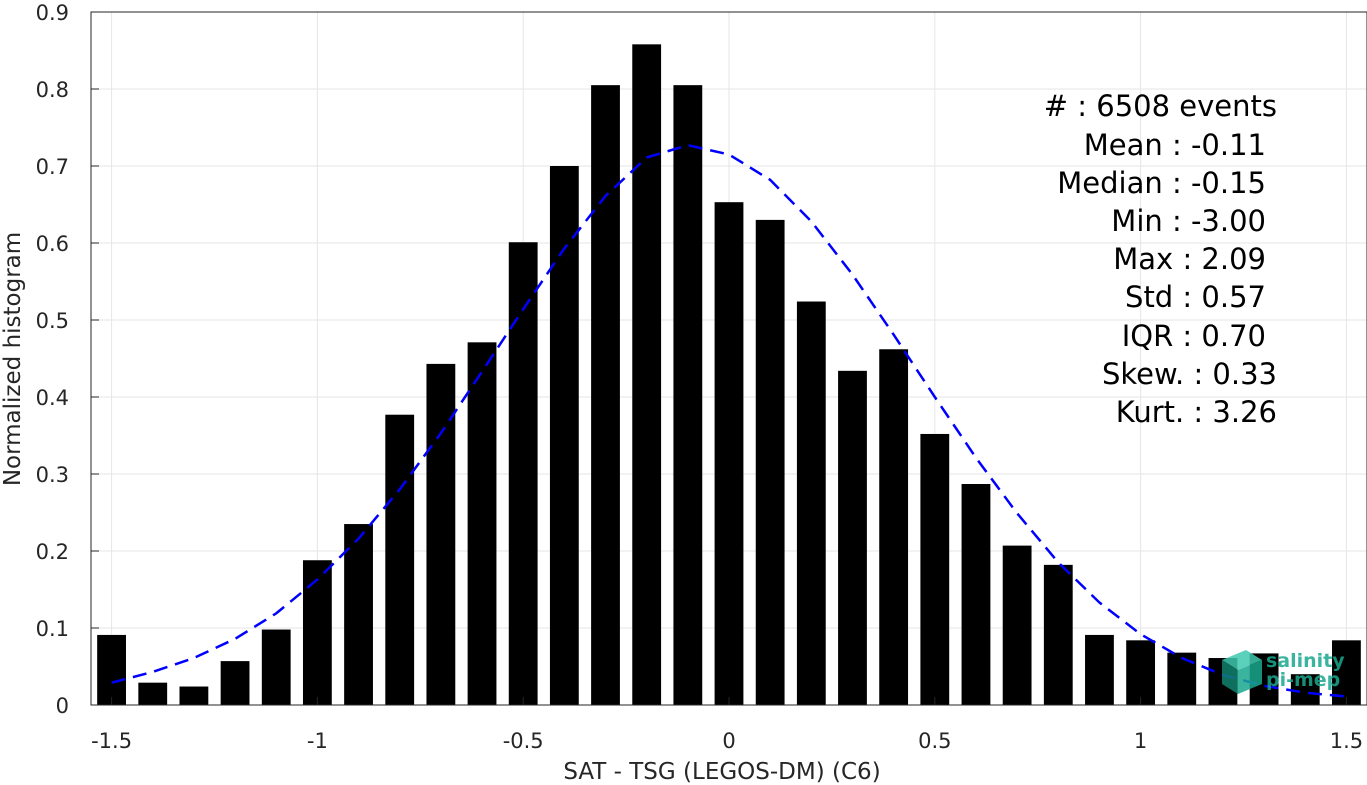  I want to click on y-tick-label: 0.4, so click(52, 398).